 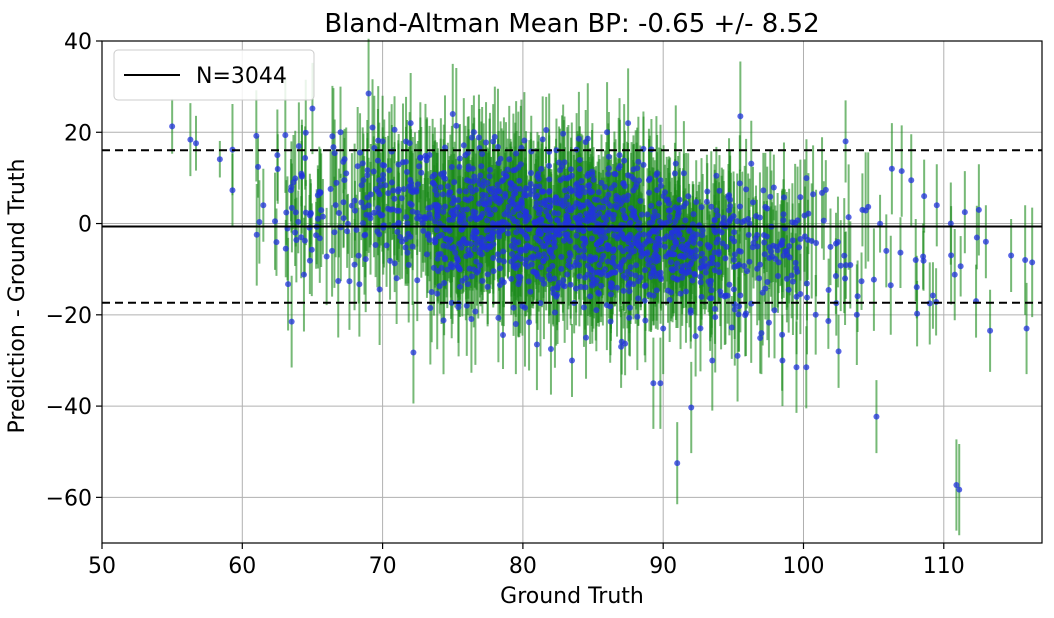 What do you see at coordinates (526, 561) in the screenshot?
I see `x-axis-ticks: 50 60 70 80 90 100 110` at bounding box center [526, 561].